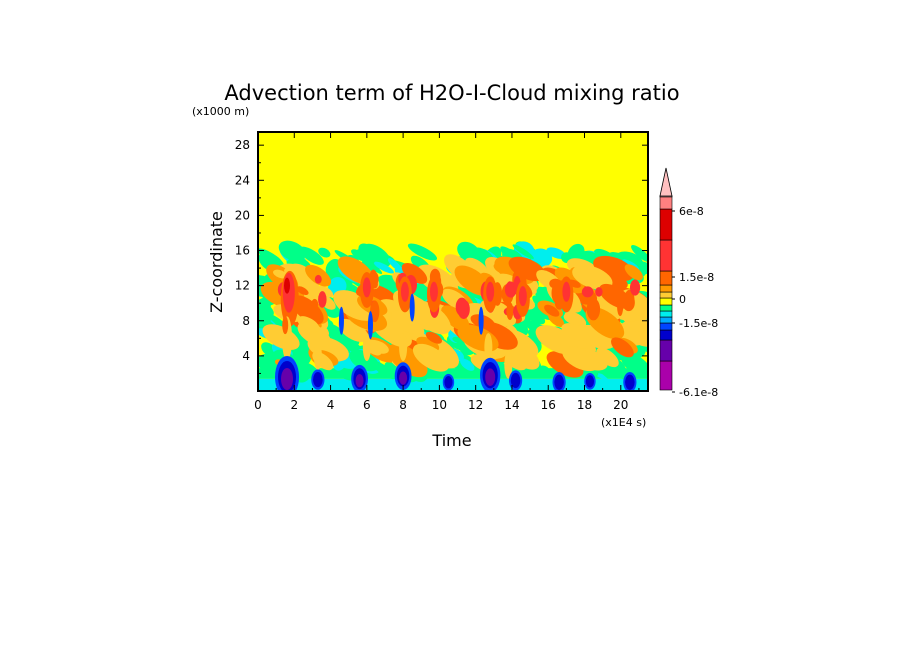 This screenshot has height=654, width=904. I want to click on y-tick-label: 4, so click(246, 356).